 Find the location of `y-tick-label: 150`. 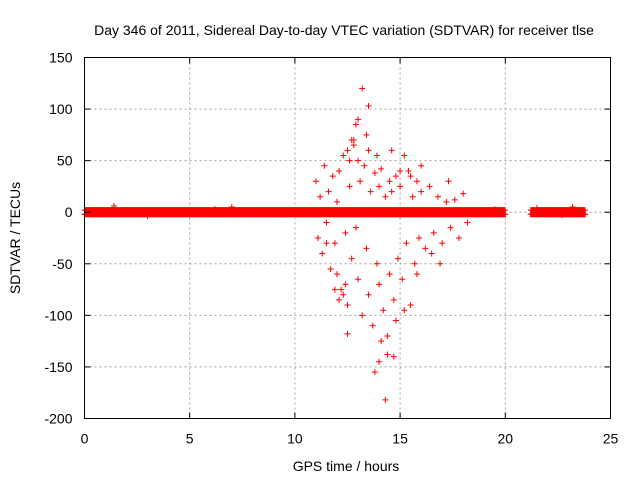

y-tick-label: 150 is located at coordinates (61, 58).